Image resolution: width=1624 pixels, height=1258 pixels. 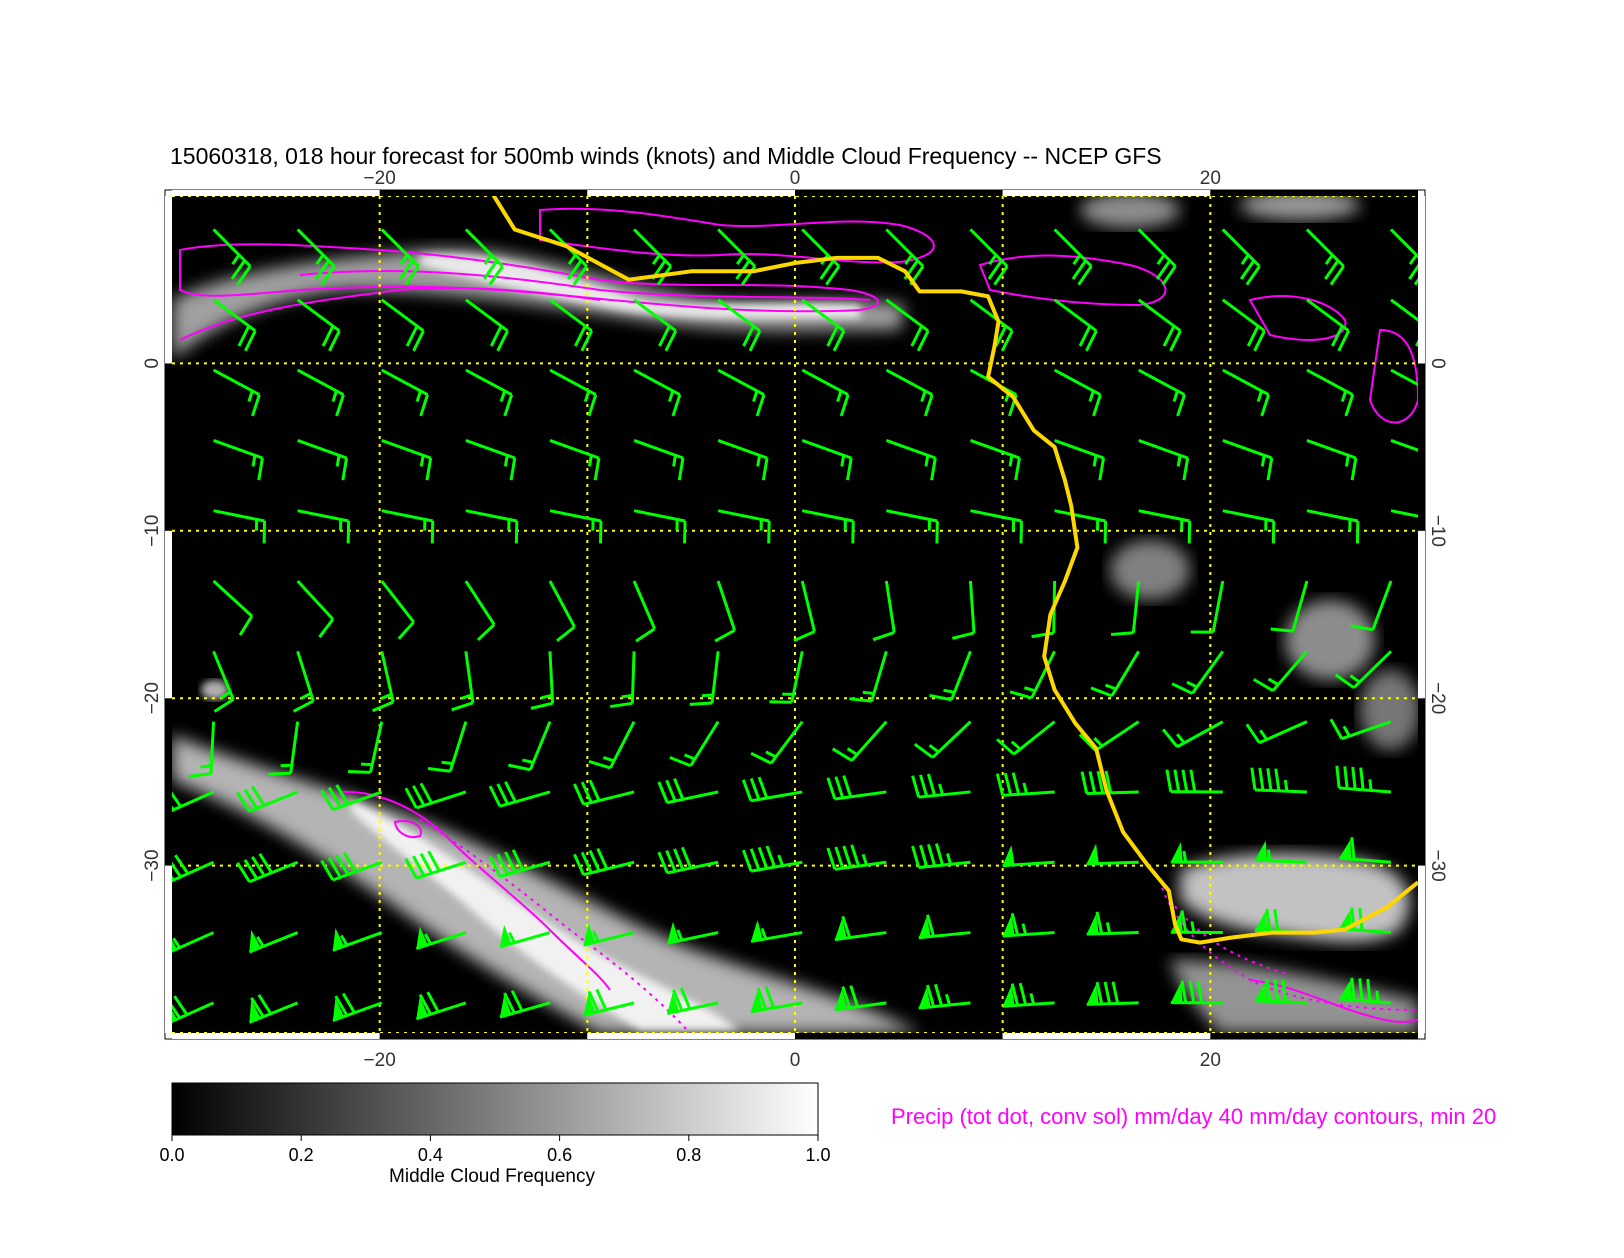 I want to click on precip-contour-north-inner, so click(x=585, y=285).